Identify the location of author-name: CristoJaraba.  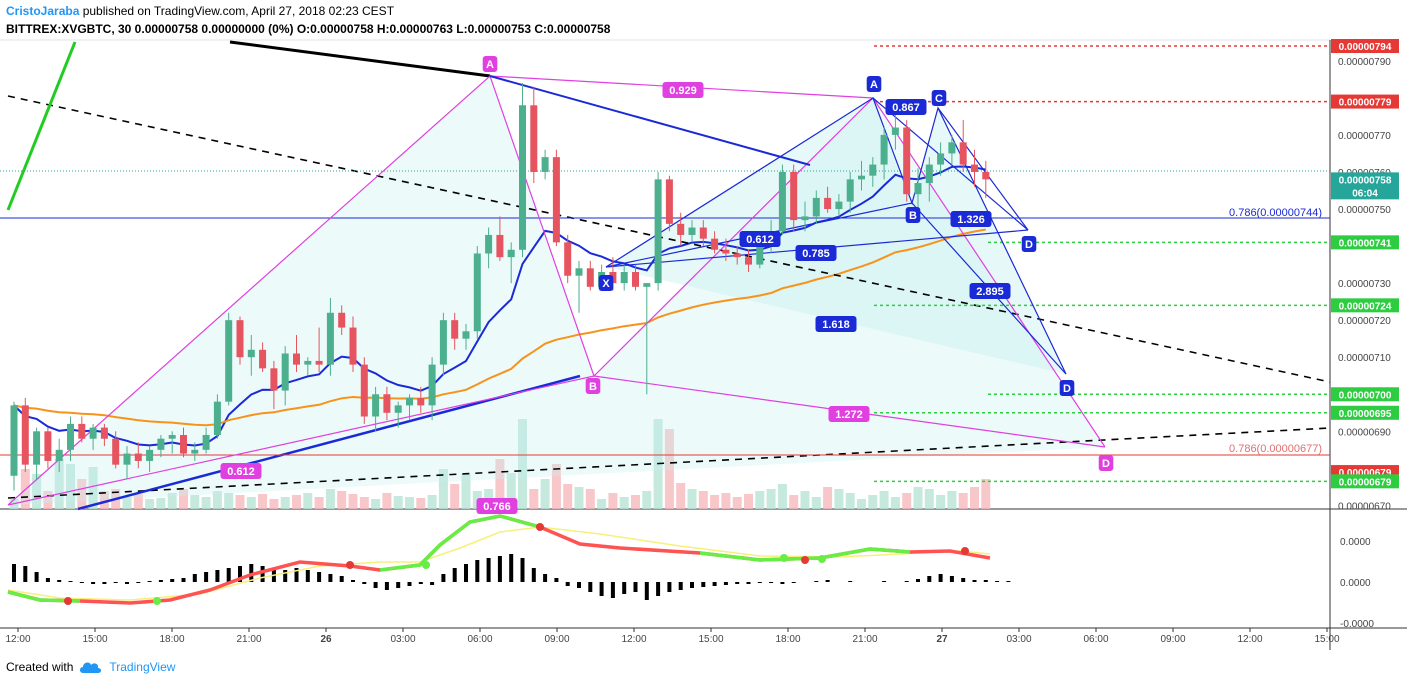
(43, 11).